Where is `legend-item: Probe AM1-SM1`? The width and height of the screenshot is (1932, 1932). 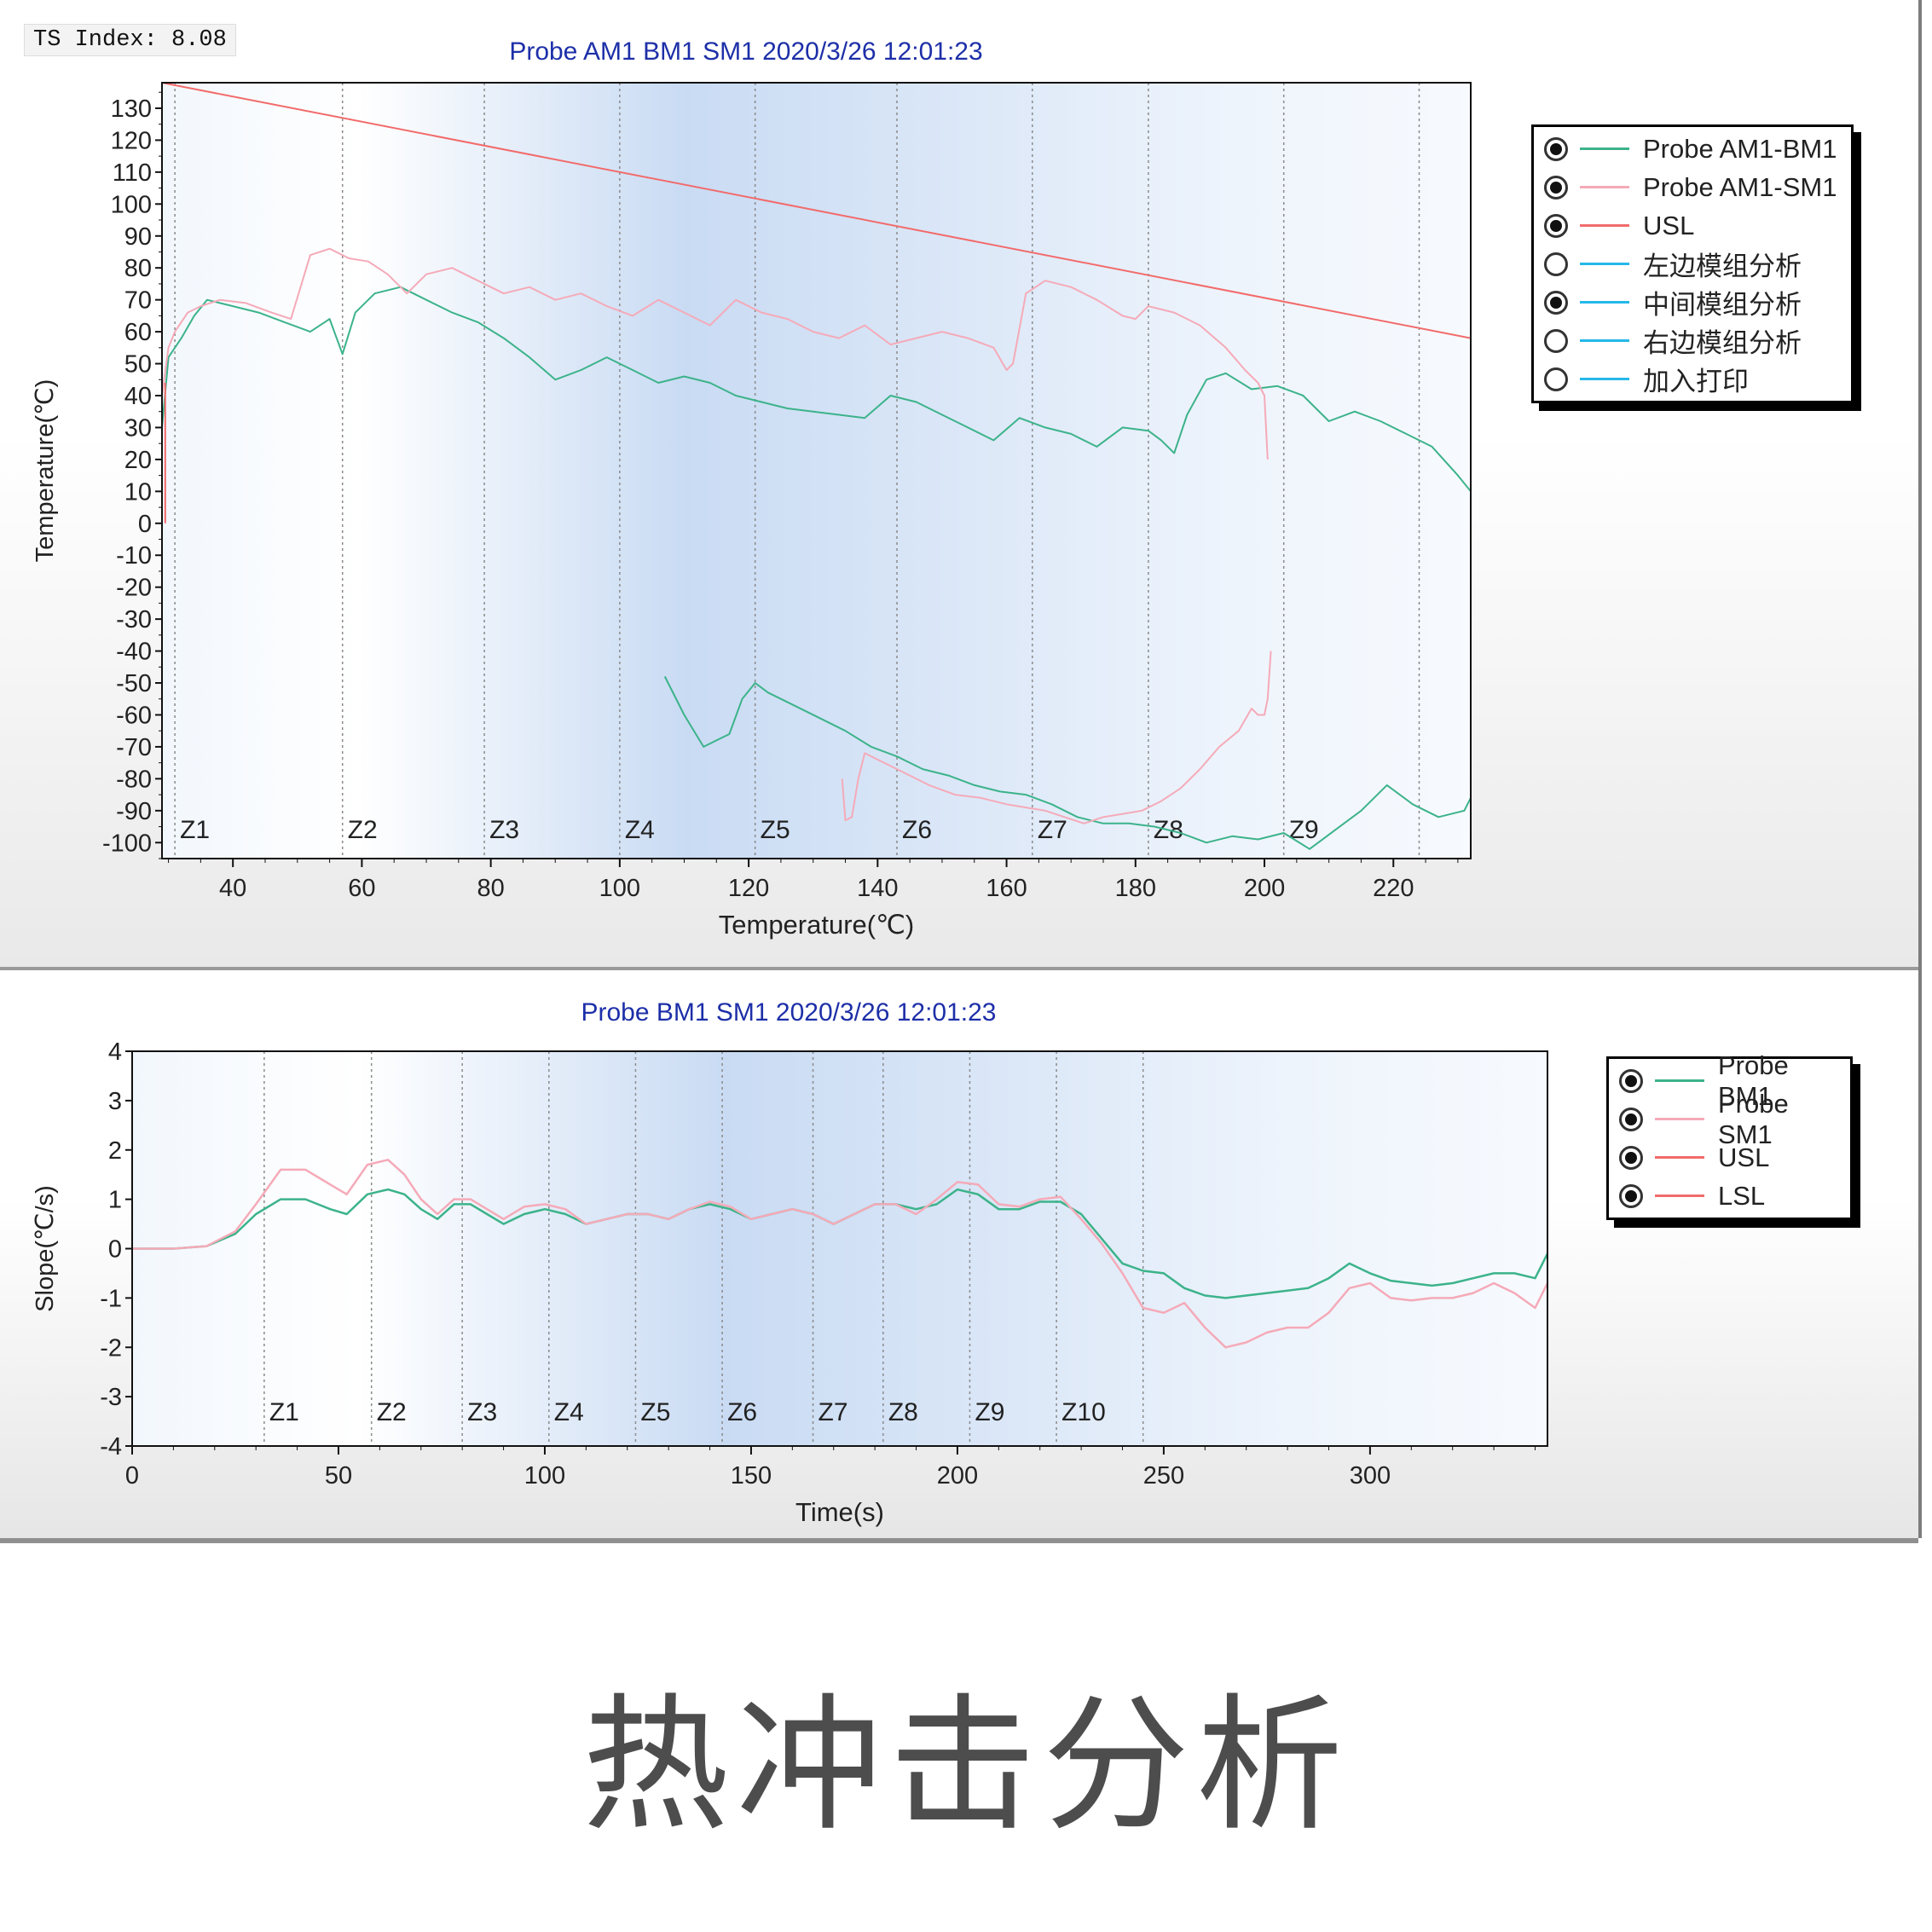 legend-item: Probe AM1-SM1 is located at coordinates (1692, 187).